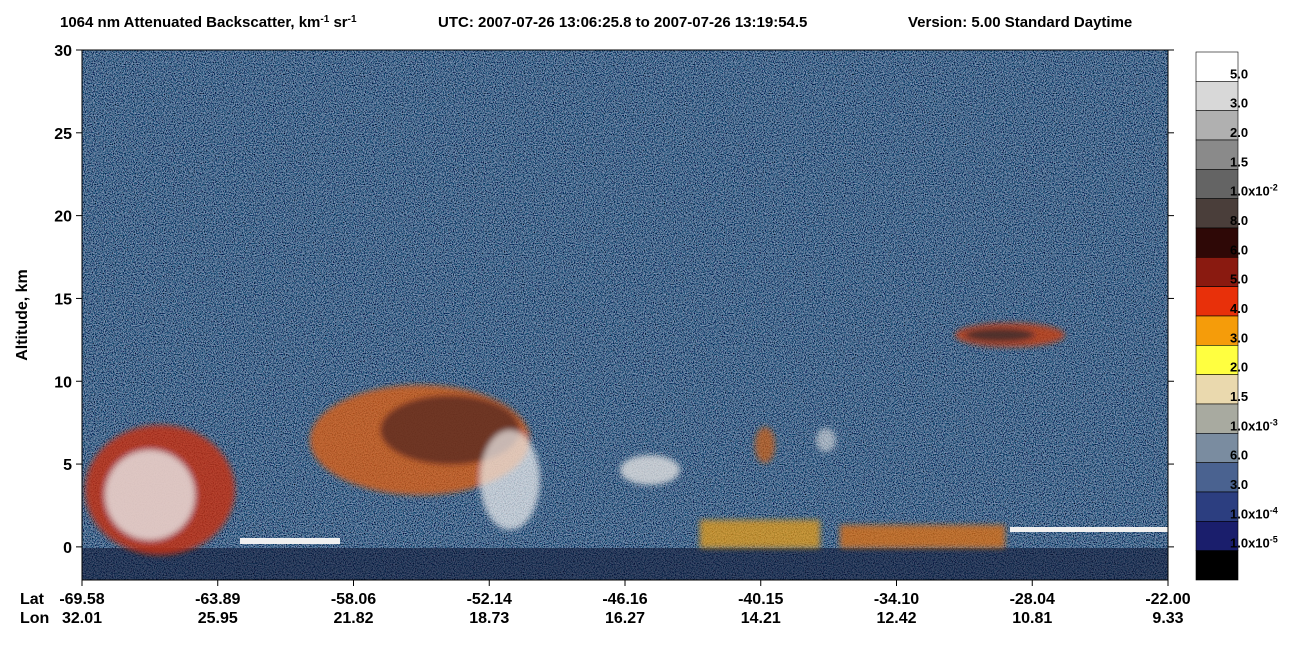 The width and height of the screenshot is (1300, 667). What do you see at coordinates (896, 599) in the screenshot?
I see `lat-label: -34.10` at bounding box center [896, 599].